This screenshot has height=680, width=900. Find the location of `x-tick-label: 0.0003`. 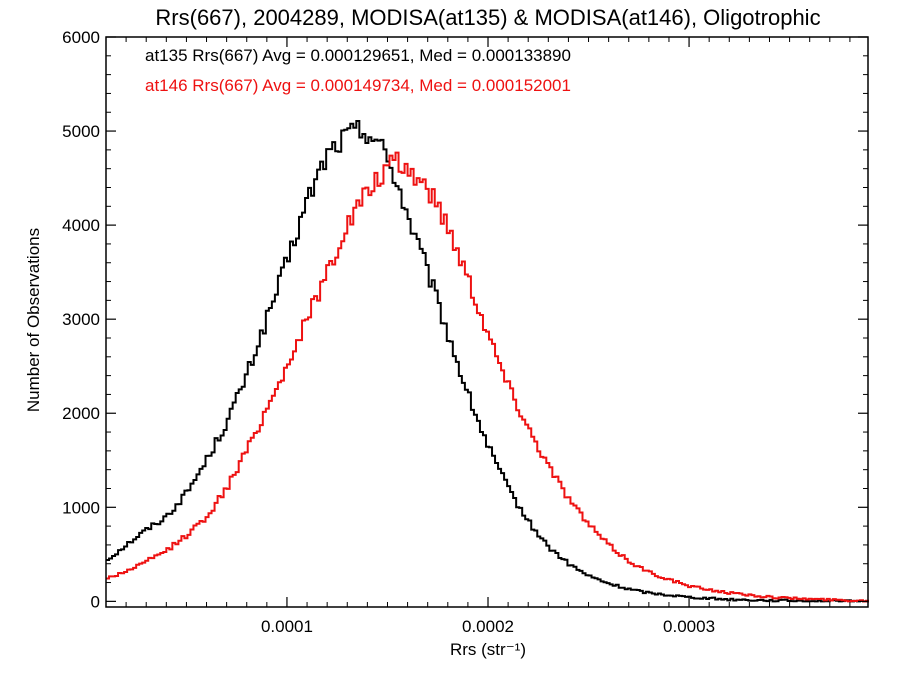

x-tick-label: 0.0003 is located at coordinates (689, 626).